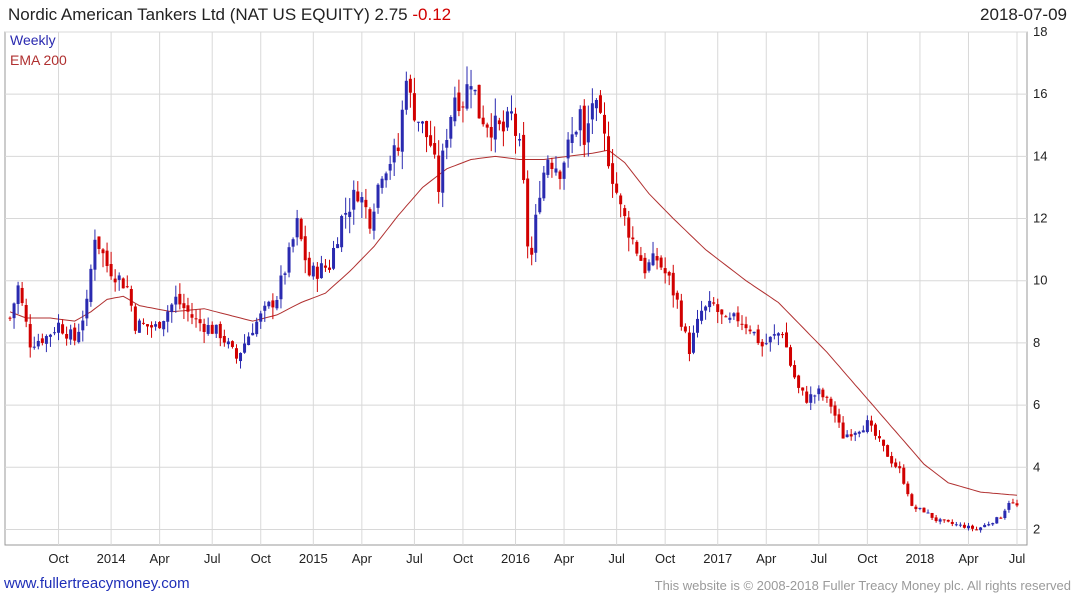 This screenshot has width=1075, height=600. I want to click on chart-date: 2018-07-09, so click(1023, 14).